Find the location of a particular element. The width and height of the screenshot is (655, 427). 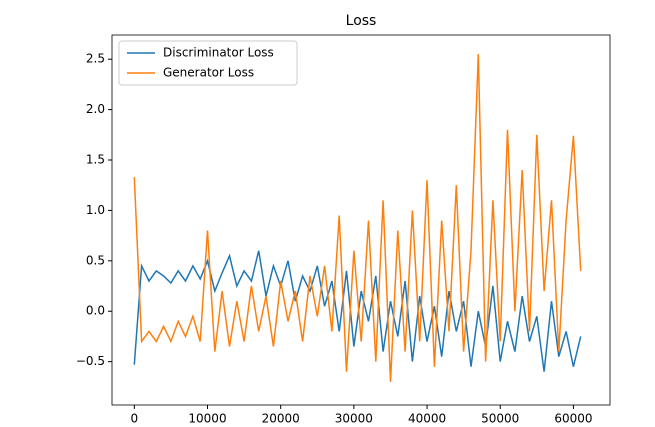

y-tick-label: 2.0 is located at coordinates (95, 109).